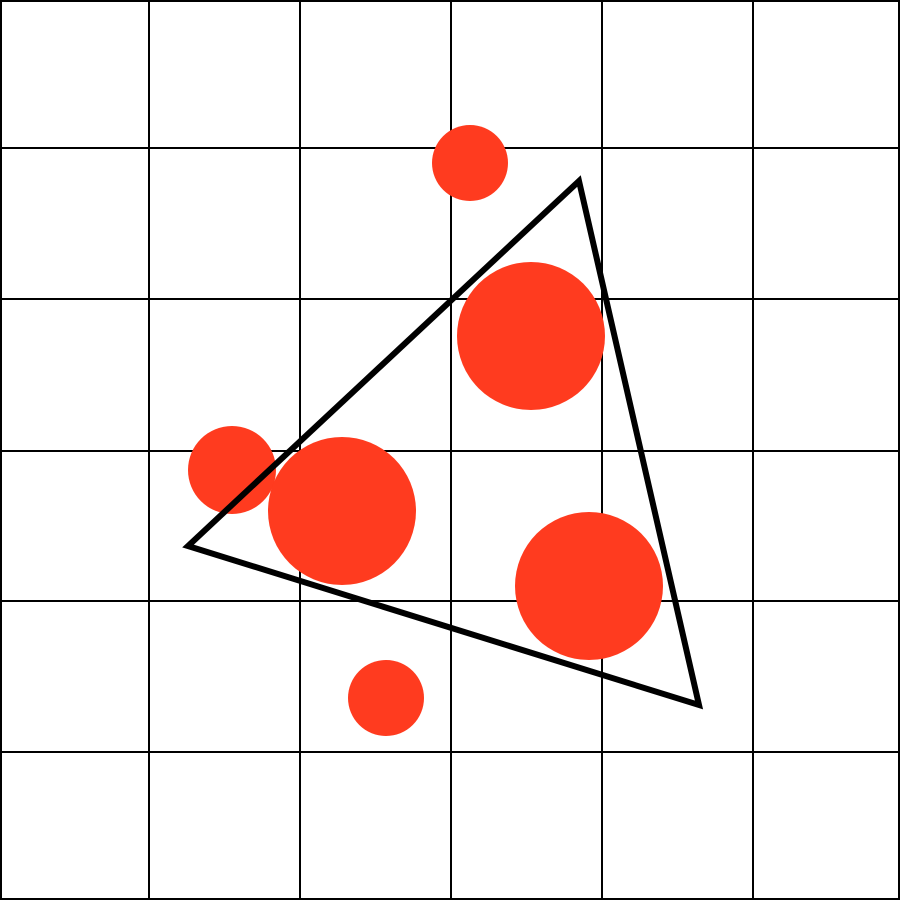 This screenshot has height=900, width=900. Describe the element at coordinates (386, 698) in the screenshot. I see `dot-small-bottom` at that location.